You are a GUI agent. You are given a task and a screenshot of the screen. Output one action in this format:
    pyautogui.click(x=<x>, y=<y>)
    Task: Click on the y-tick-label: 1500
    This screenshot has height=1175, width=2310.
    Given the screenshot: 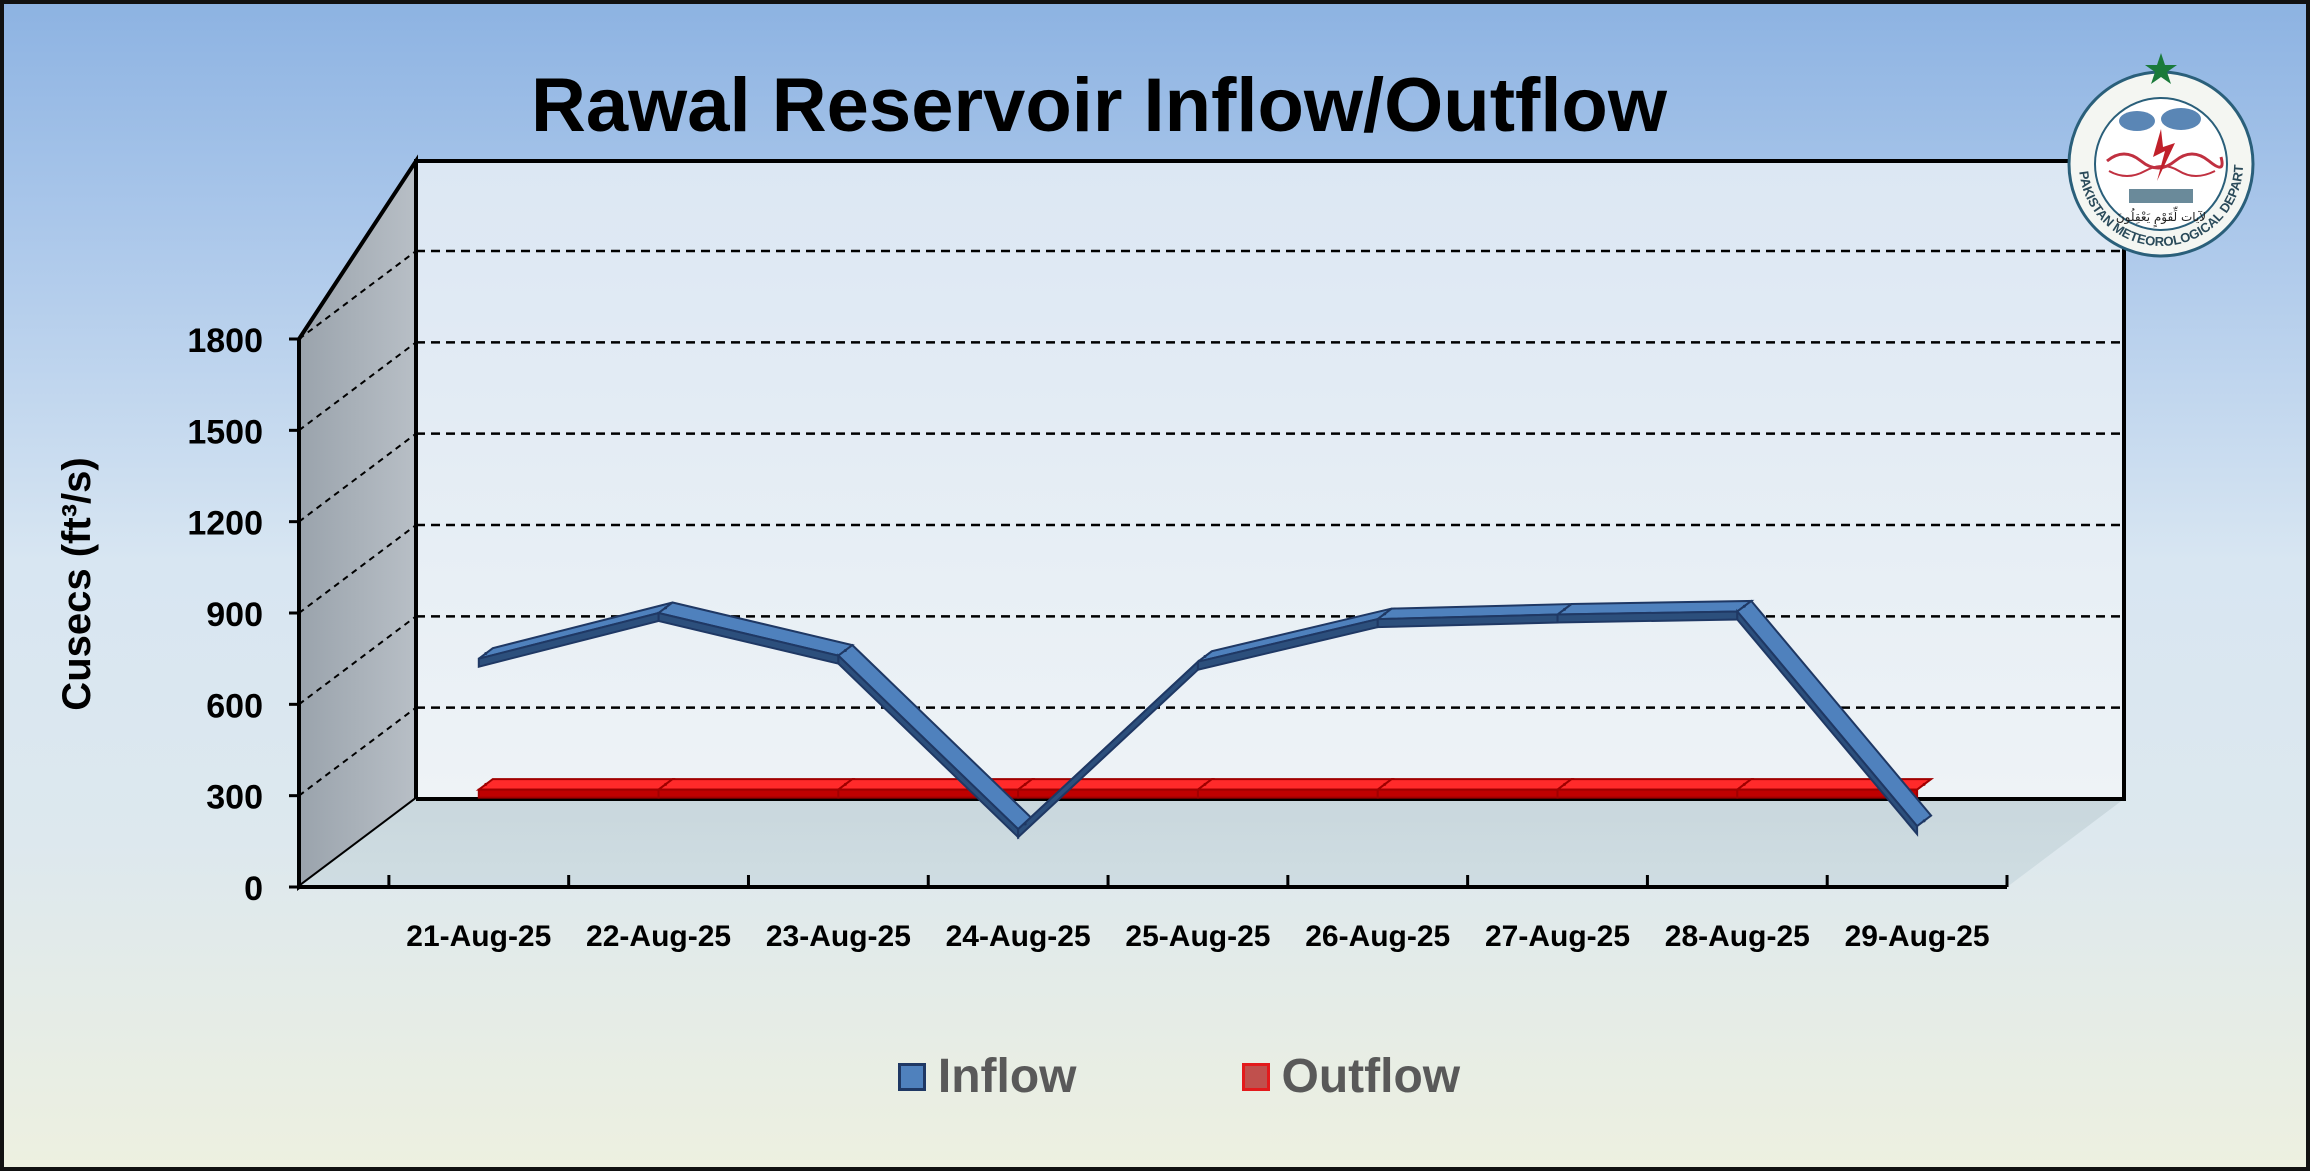 What is the action you would take?
    pyautogui.click(x=225, y=432)
    